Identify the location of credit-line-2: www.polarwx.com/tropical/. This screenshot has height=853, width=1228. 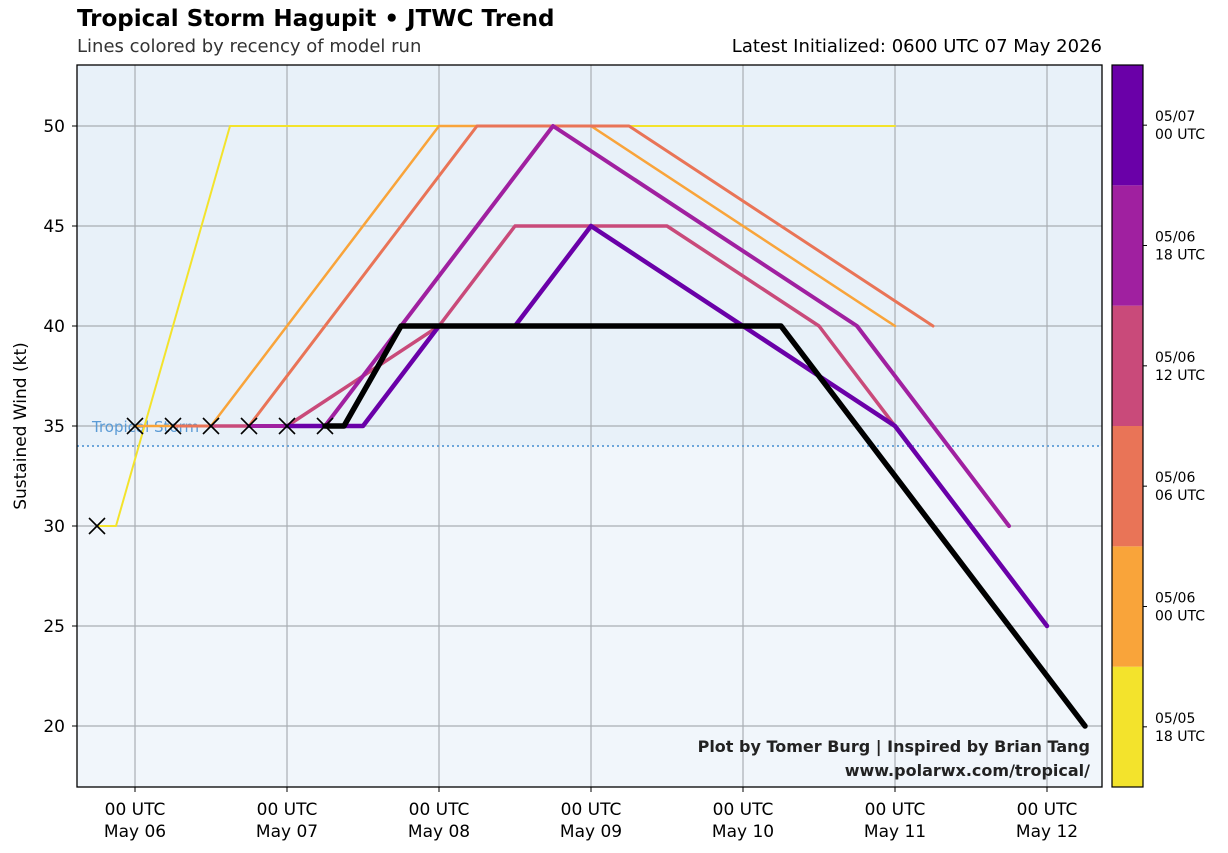
(967, 770).